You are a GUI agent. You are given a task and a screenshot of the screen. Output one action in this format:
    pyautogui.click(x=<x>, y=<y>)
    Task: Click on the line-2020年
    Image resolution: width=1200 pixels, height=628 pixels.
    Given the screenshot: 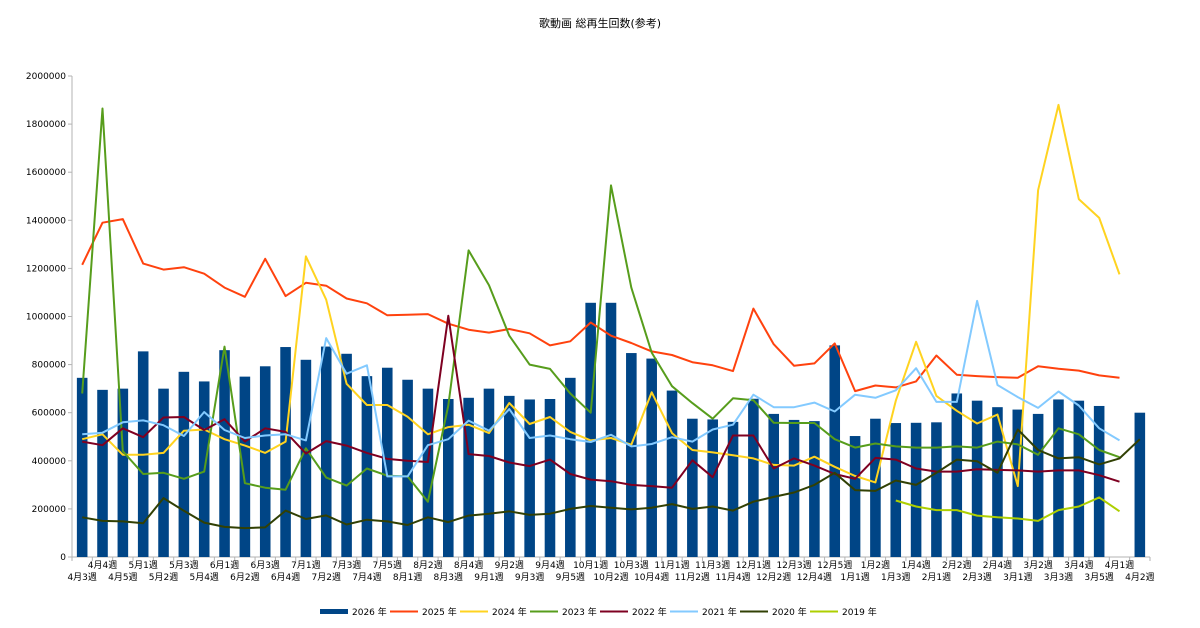 What is the action you would take?
    pyautogui.click(x=611, y=479)
    